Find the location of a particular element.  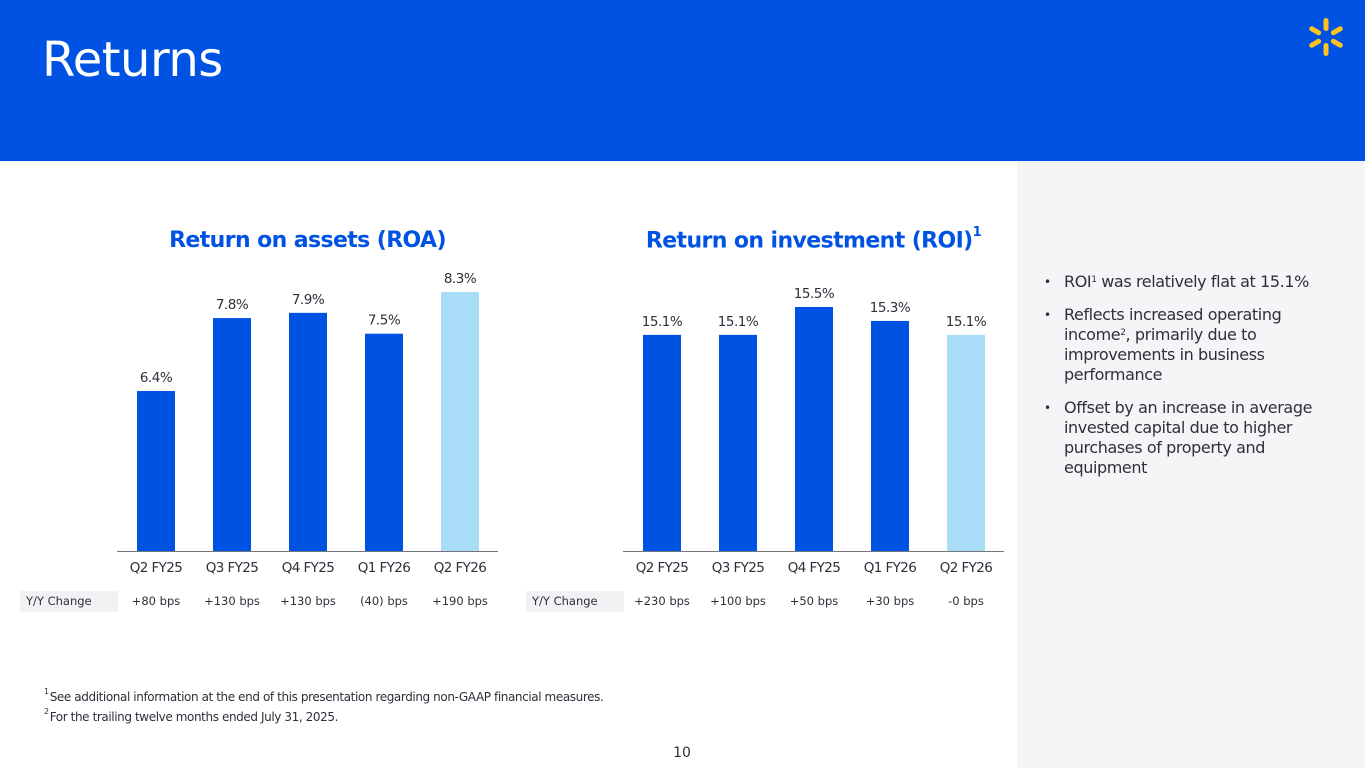

roa-yy-change-value: +80 bps is located at coordinates (156, 601).